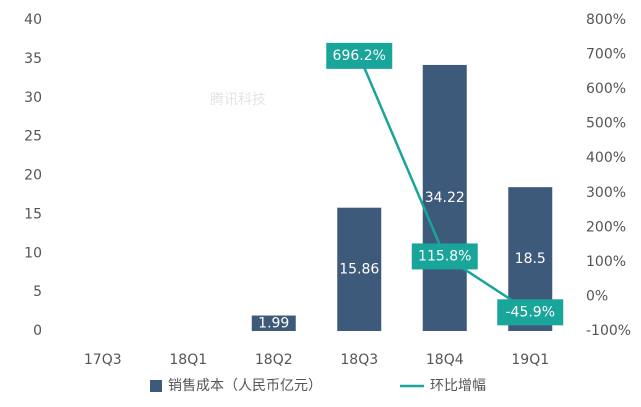 This screenshot has height=407, width=641. Describe the element at coordinates (606, 20) in the screenshot. I see `y2-tick-label: 800%` at that location.